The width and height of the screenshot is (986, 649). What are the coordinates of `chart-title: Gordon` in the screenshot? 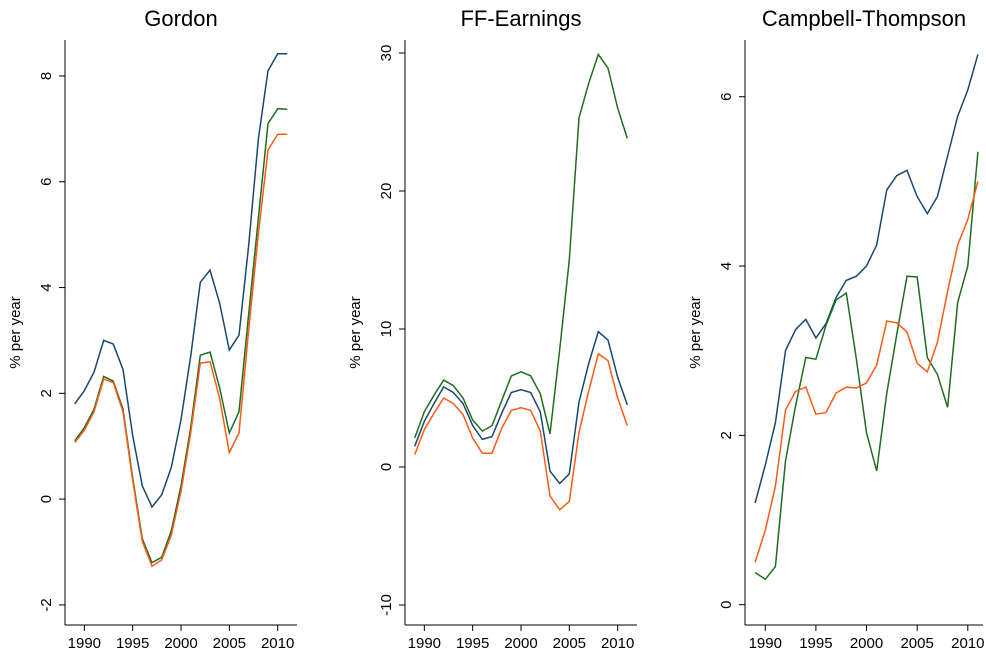 It's located at (180, 18).